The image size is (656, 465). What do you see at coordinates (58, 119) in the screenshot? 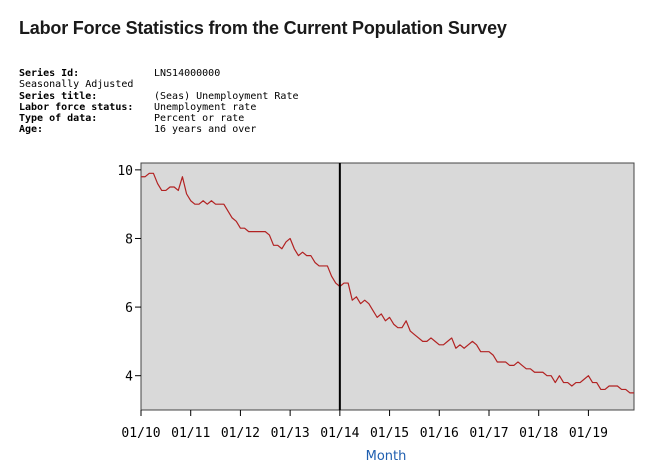
I see `type-of-data-label: Type of data:` at bounding box center [58, 119].